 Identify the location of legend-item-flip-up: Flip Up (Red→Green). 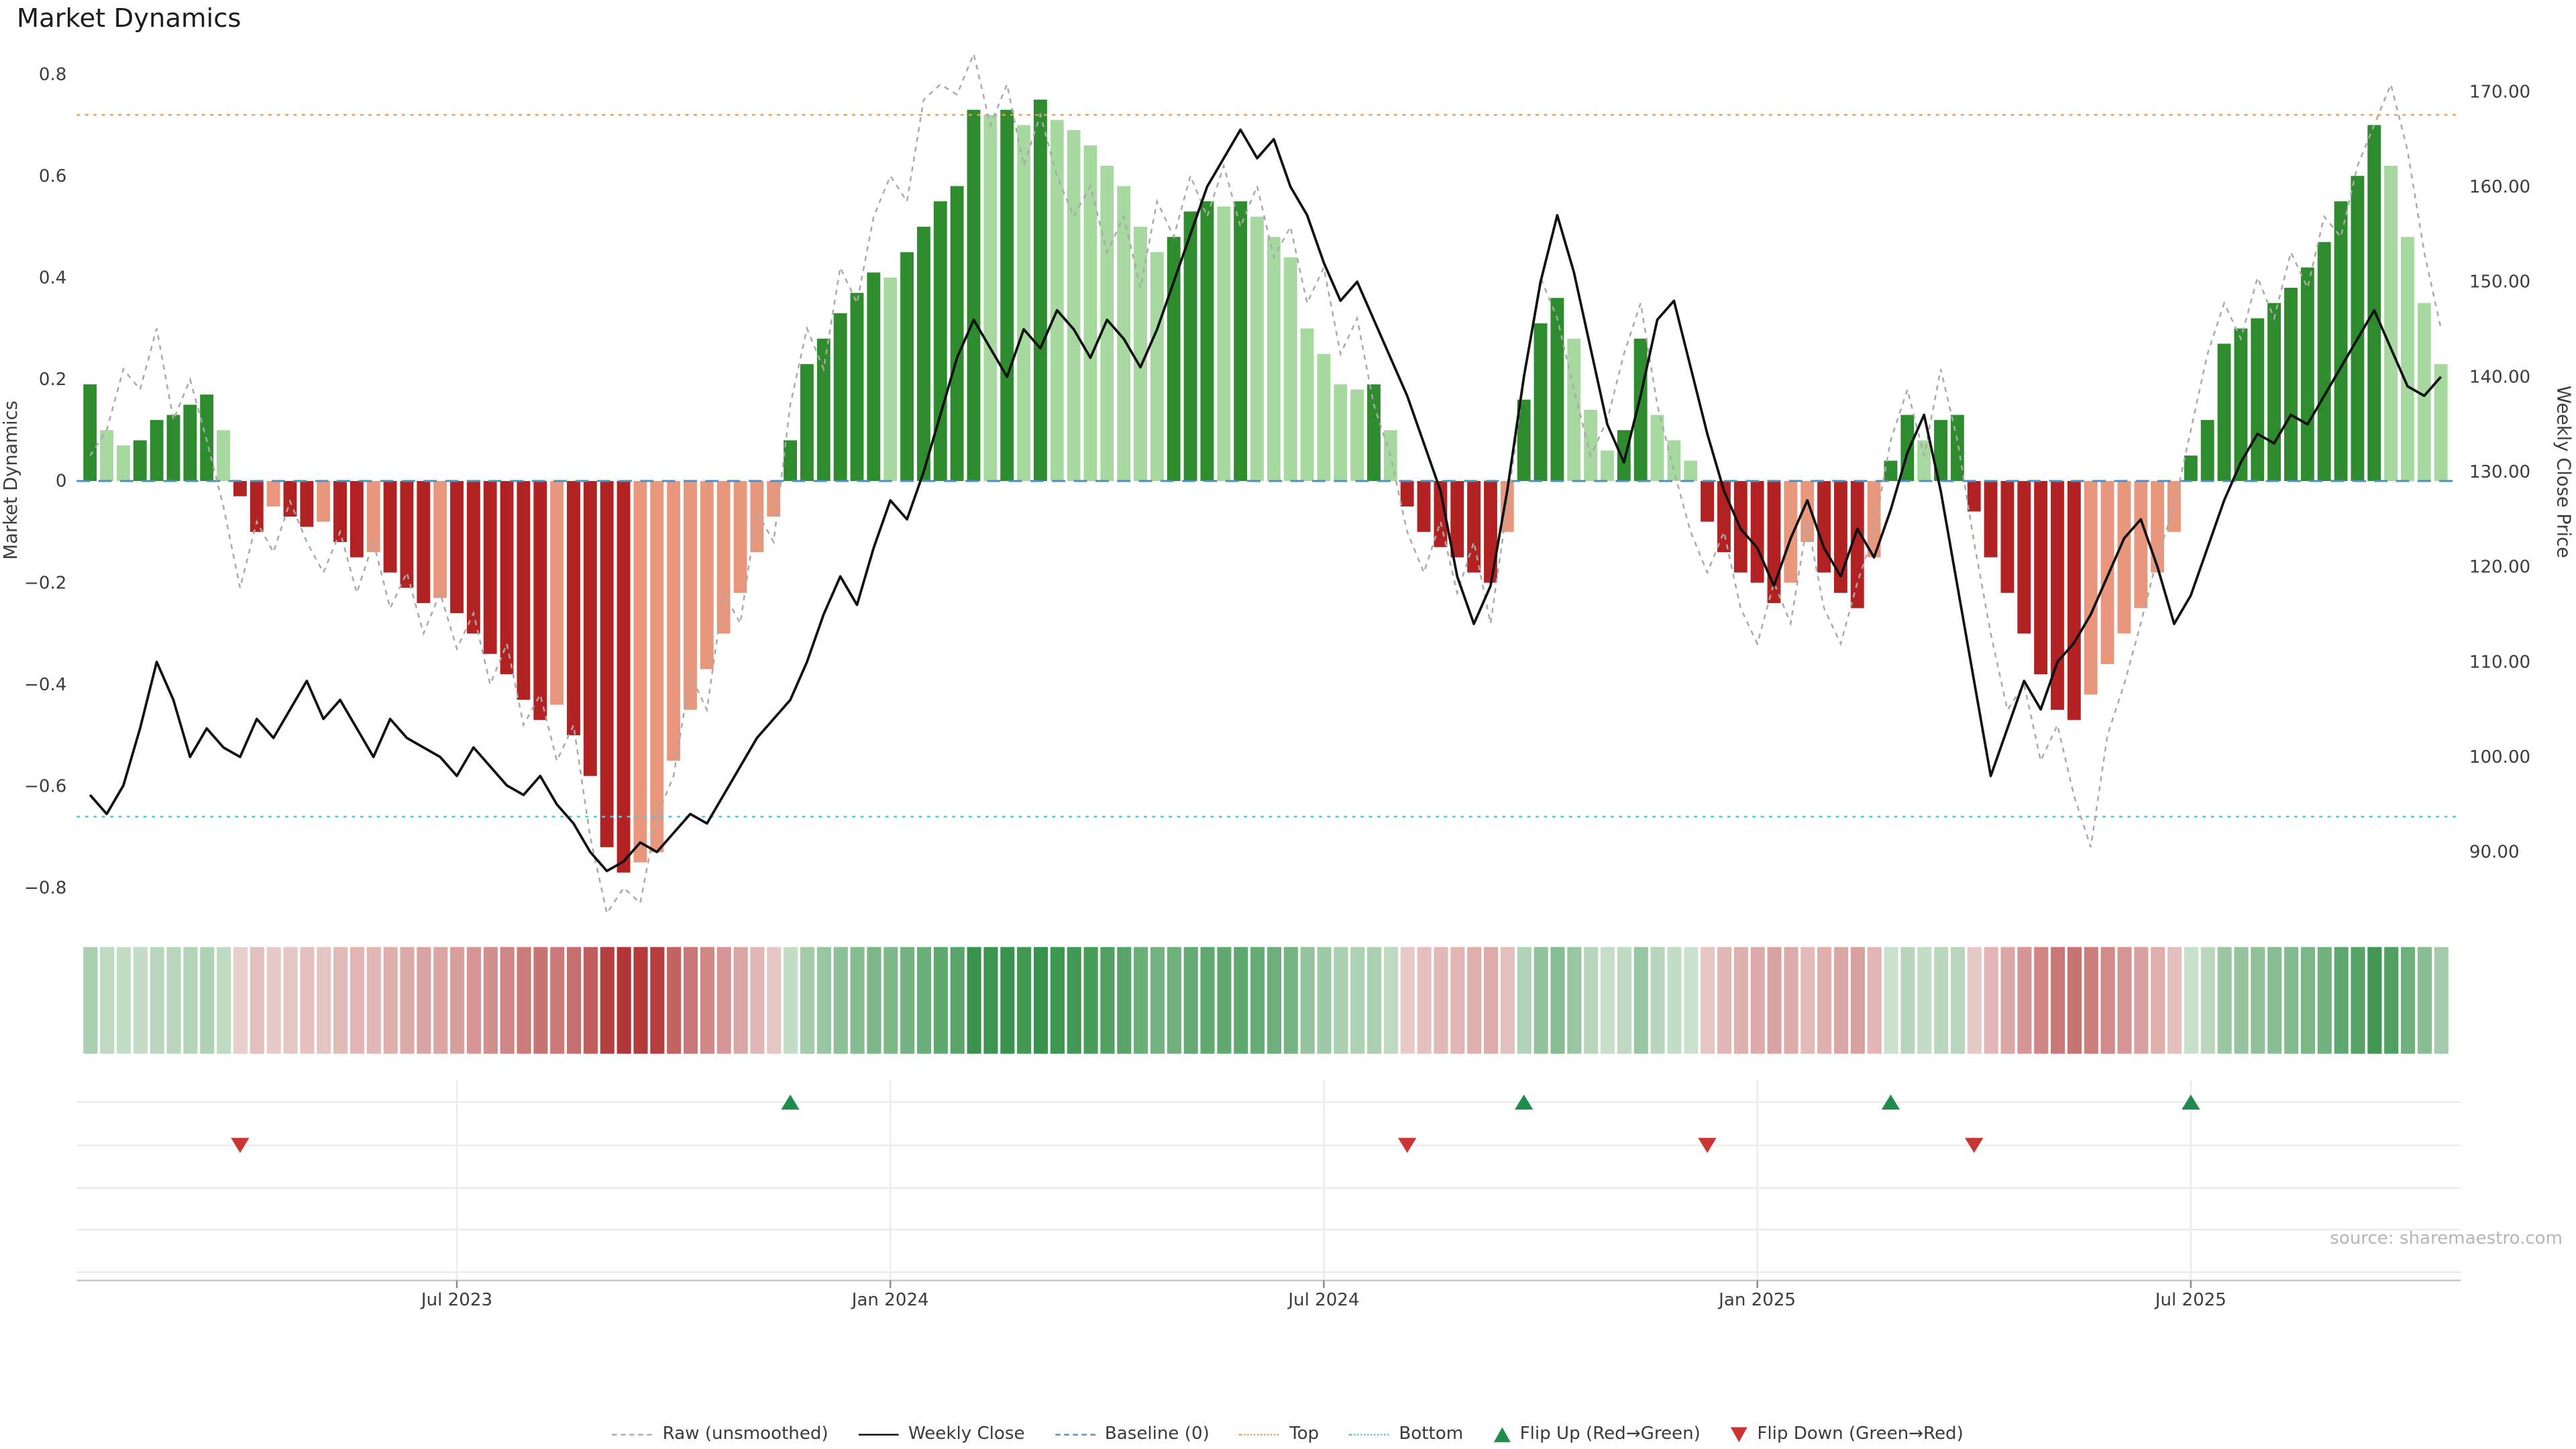
(1597, 1434).